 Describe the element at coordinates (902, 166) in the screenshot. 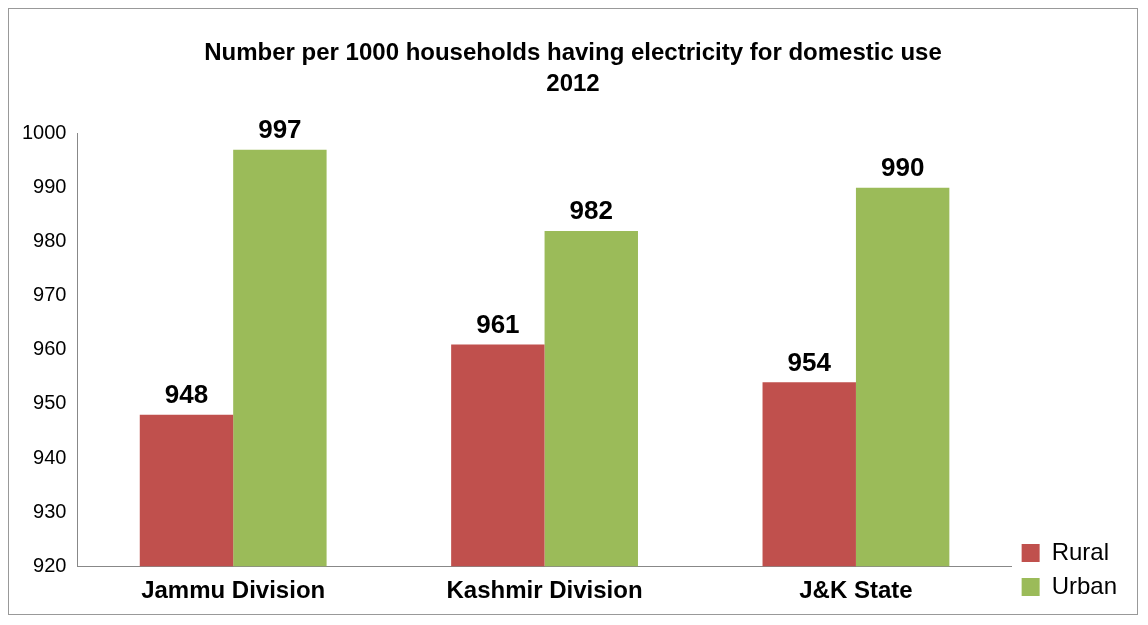

I see `data-label: 990` at that location.